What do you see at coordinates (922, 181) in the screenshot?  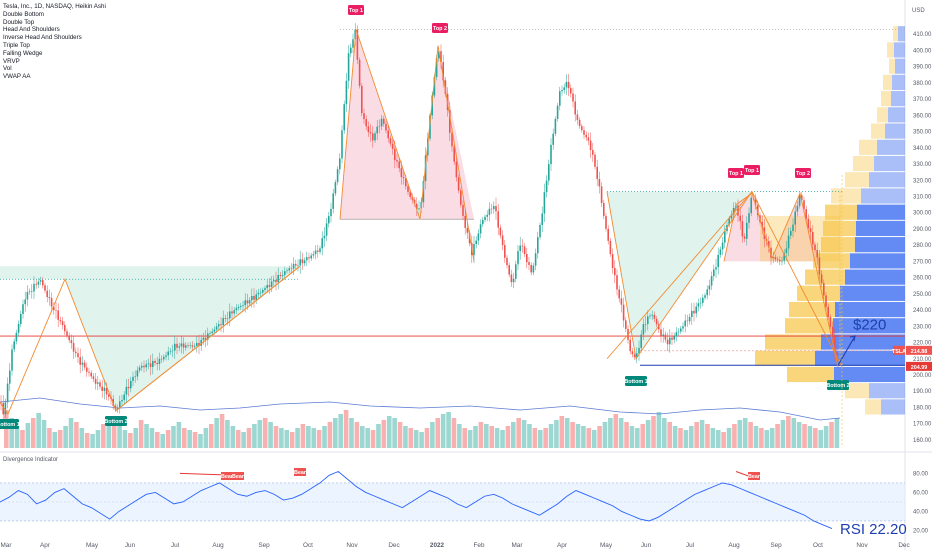 I see `price-tick: 320.00` at bounding box center [922, 181].